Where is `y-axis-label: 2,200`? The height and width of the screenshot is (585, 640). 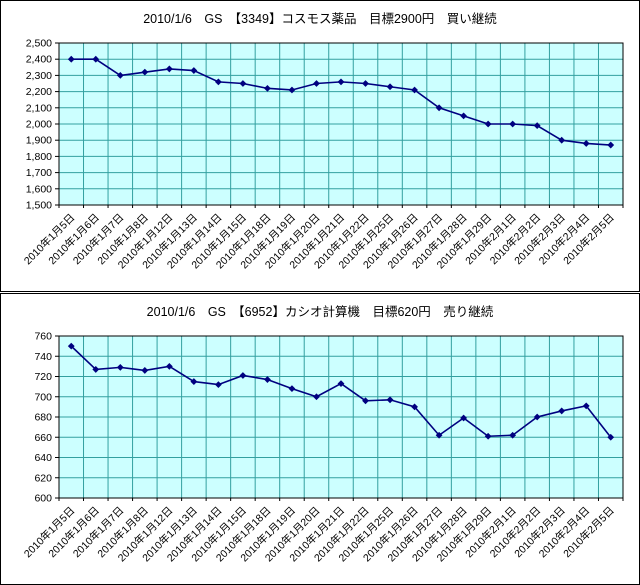
y-axis-label: 2,200 is located at coordinates (39, 92).